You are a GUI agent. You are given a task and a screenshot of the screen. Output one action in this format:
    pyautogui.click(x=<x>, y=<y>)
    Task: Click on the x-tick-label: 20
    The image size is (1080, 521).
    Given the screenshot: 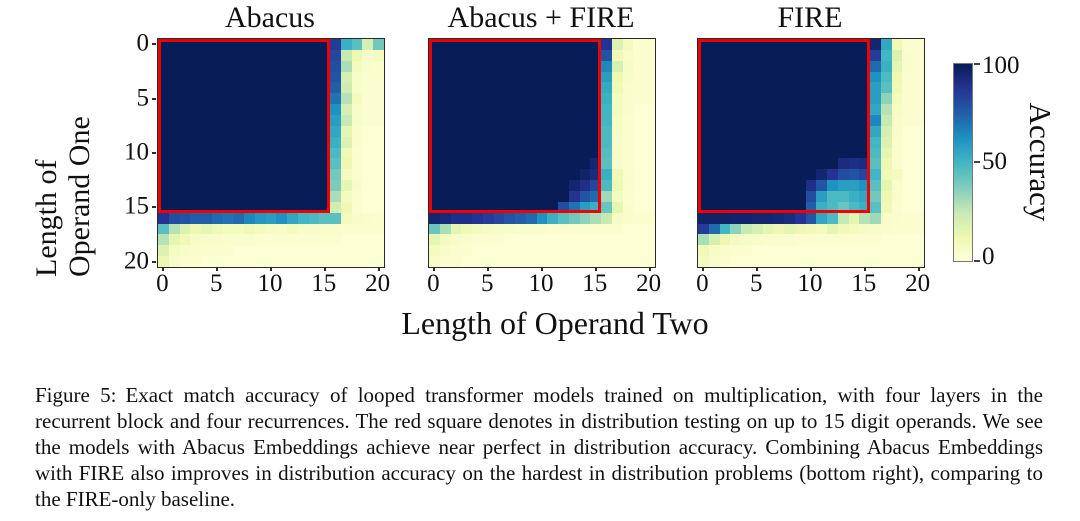 What is the action you would take?
    pyautogui.click(x=378, y=283)
    